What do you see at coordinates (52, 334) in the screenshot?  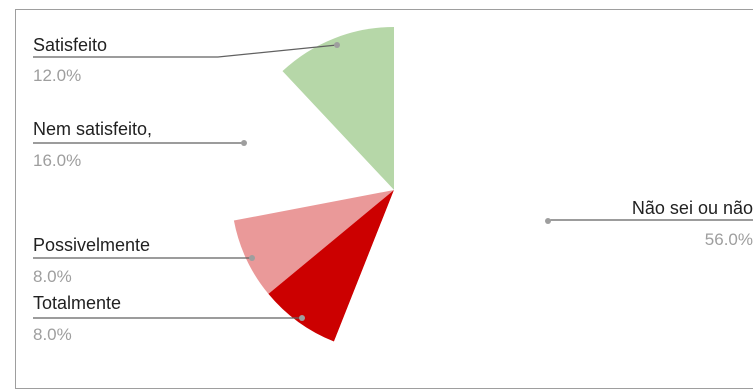 I see `slice-value-3: 8.0%` at bounding box center [52, 334].